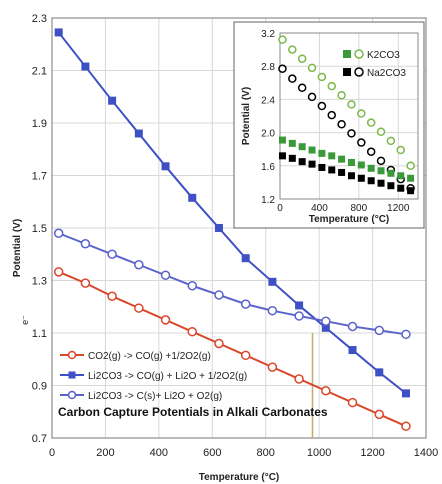  I want to click on main-xtick-3: 600, so click(212, 453).